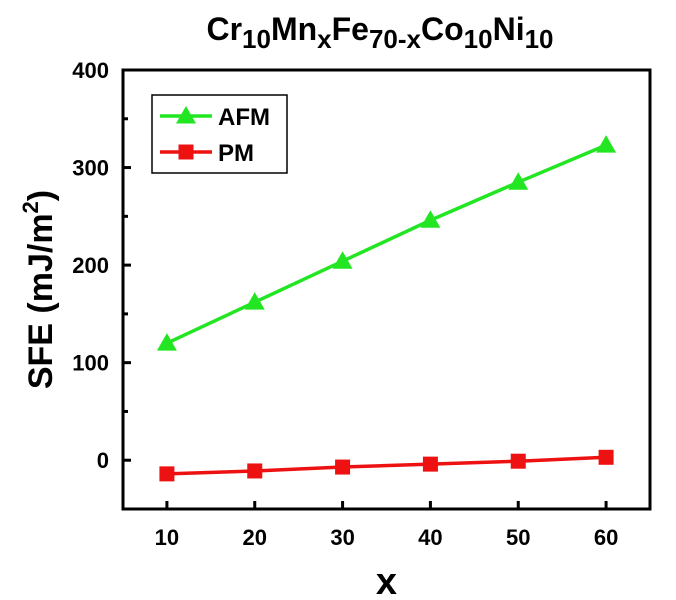 This screenshot has height=600, width=676. I want to click on x-tick-label: 40, so click(430, 537).